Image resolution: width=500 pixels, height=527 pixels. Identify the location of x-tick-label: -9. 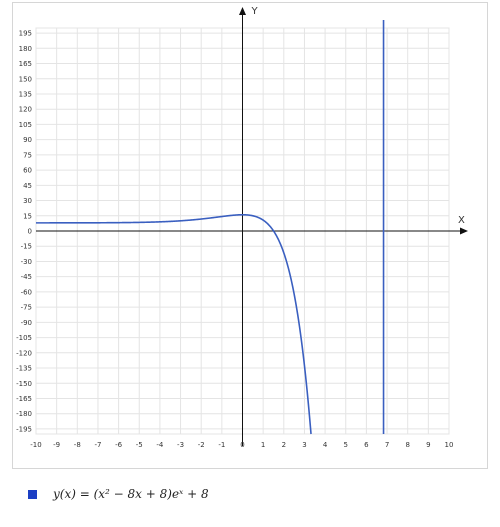
(56, 445).